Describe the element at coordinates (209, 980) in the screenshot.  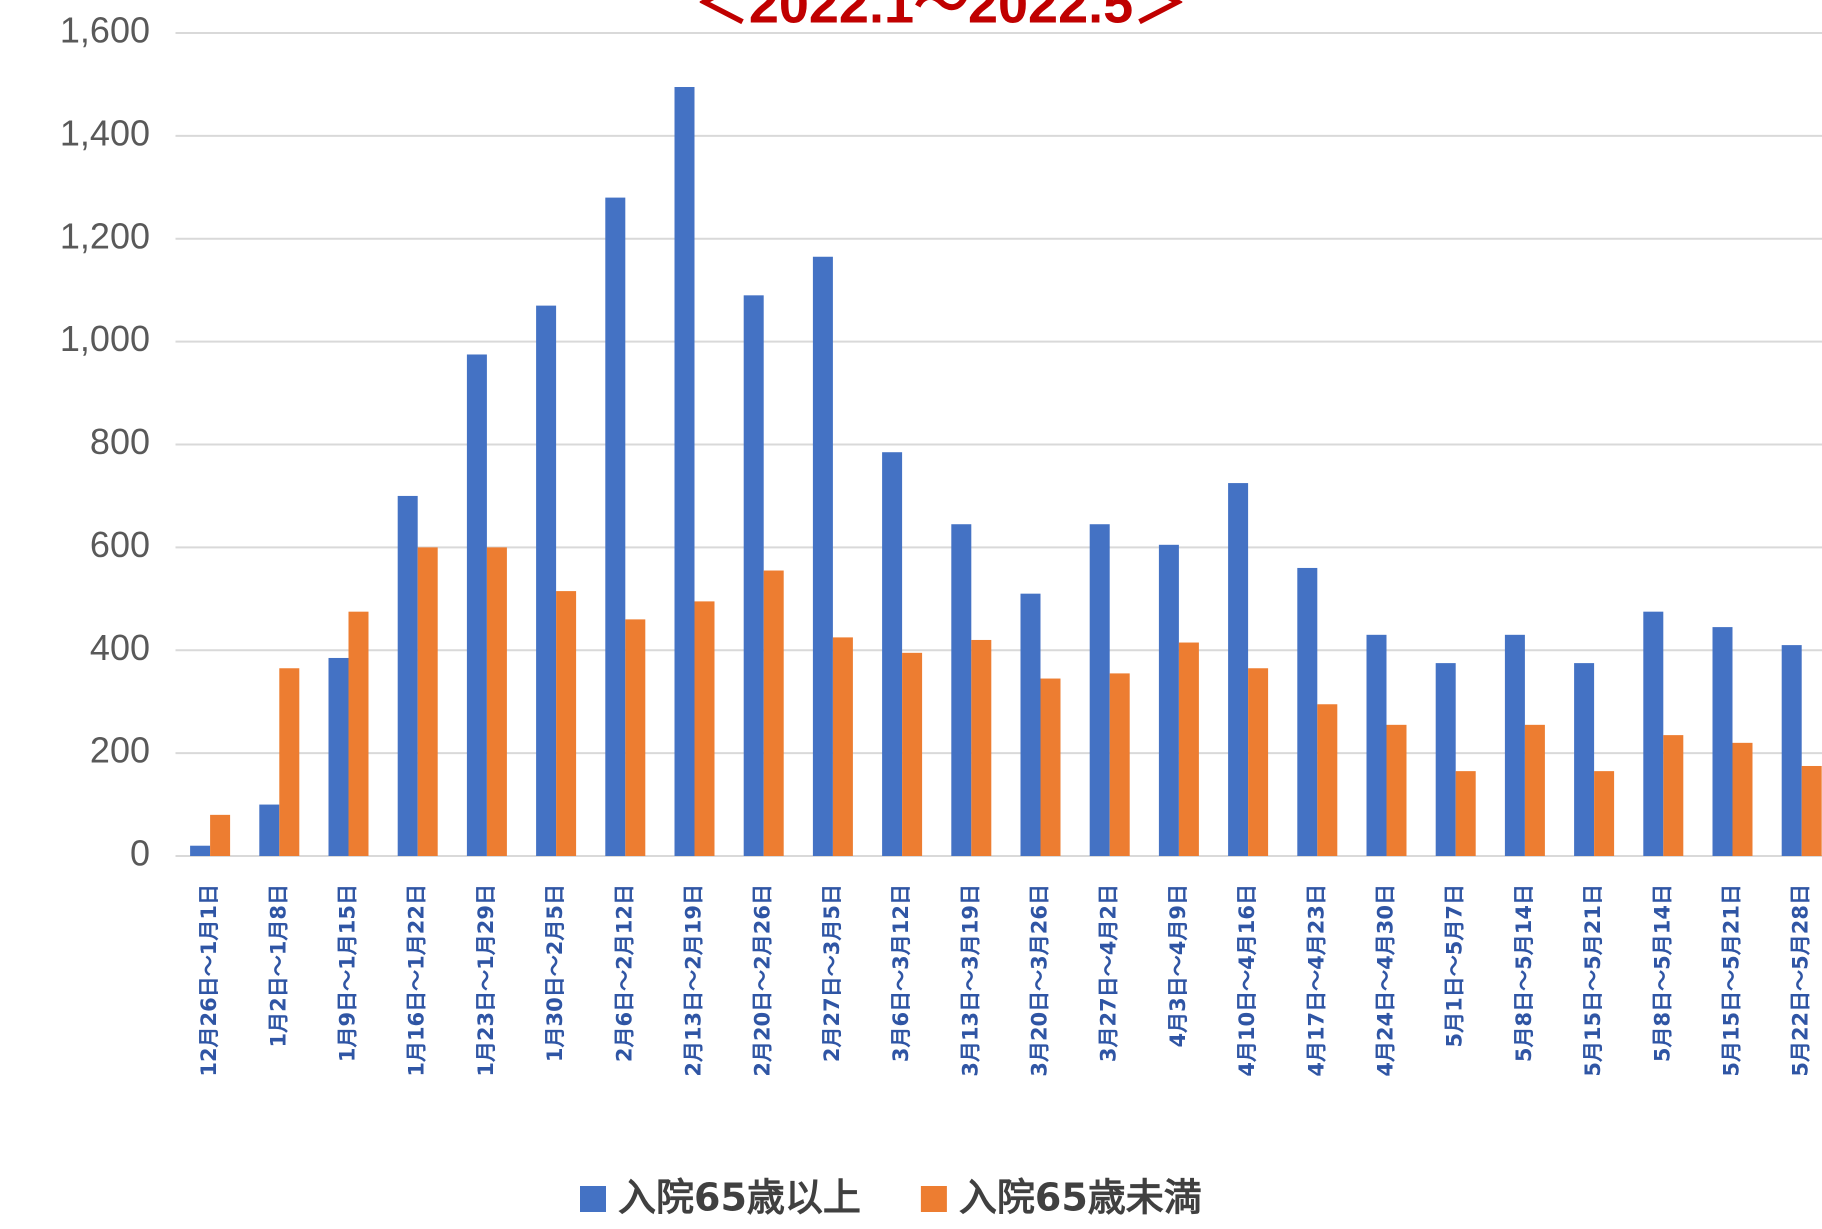
I see `x-tick-label: 12月26日～1月1日` at that location.